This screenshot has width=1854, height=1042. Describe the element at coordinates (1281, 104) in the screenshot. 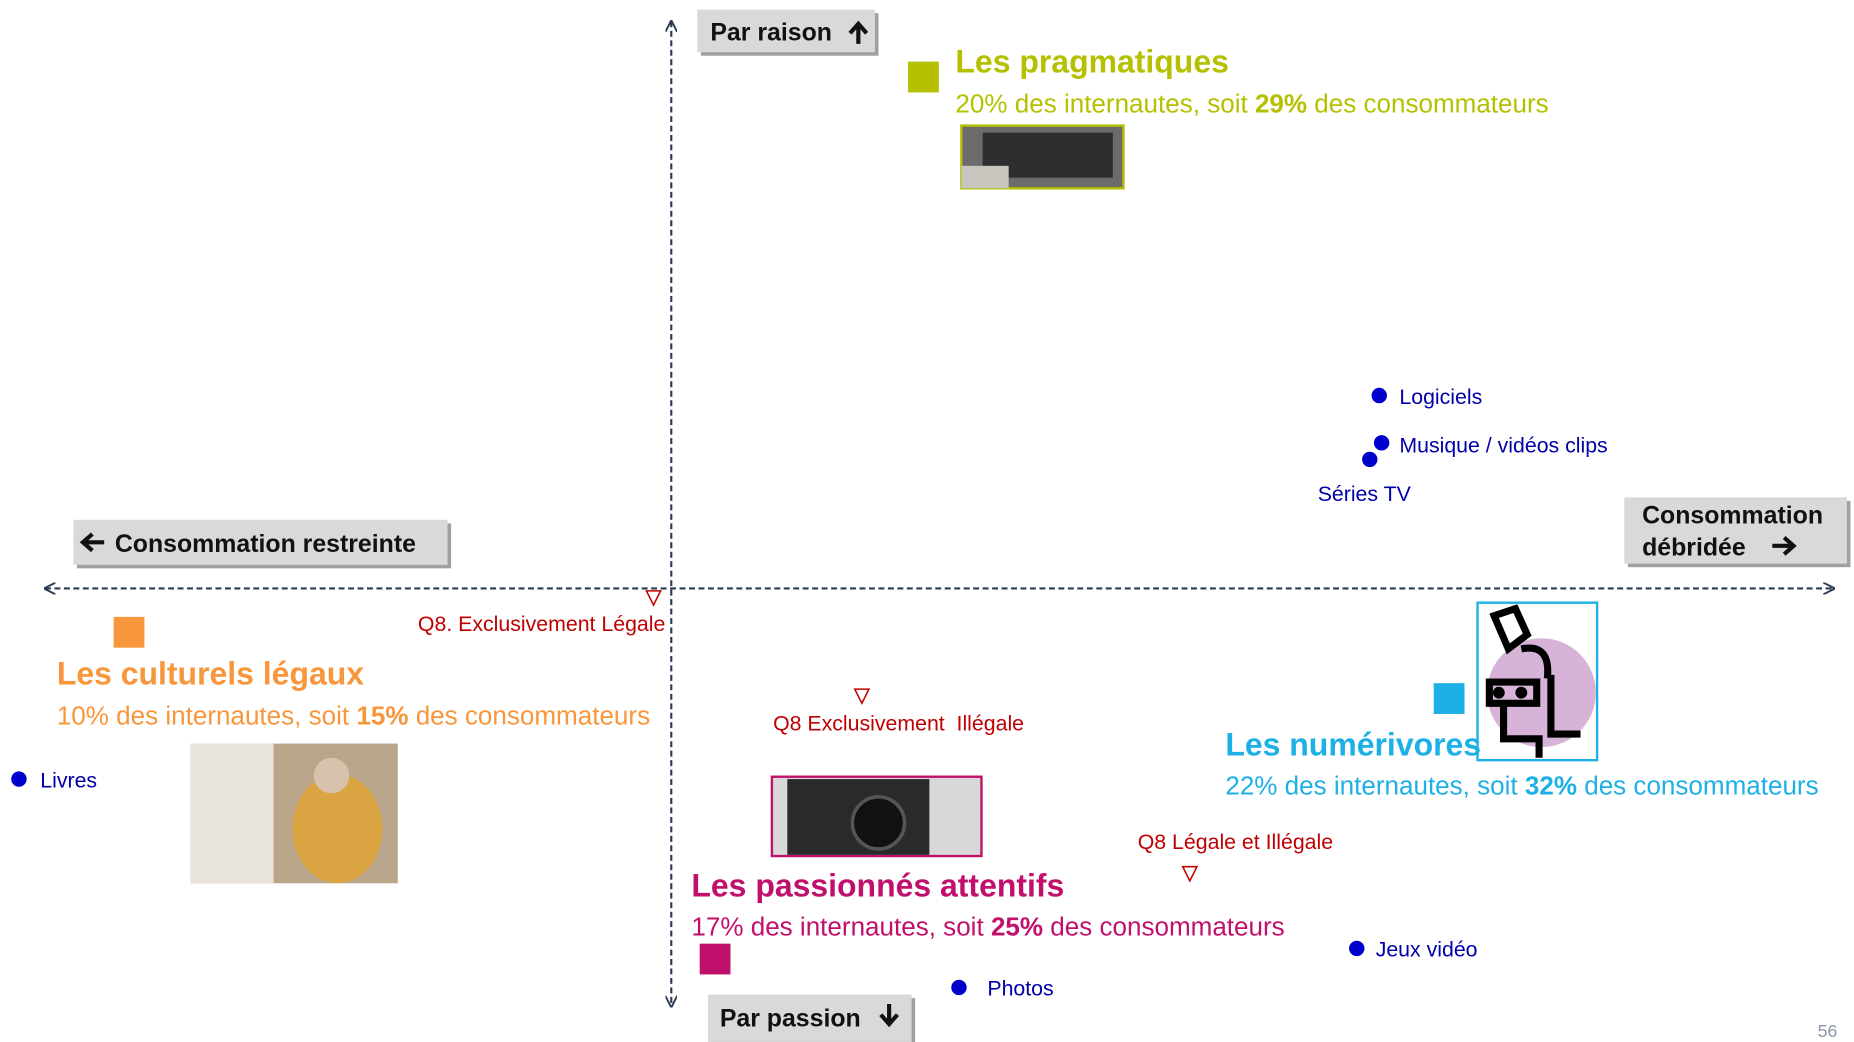

I see `share-highlight: 29%` at that location.